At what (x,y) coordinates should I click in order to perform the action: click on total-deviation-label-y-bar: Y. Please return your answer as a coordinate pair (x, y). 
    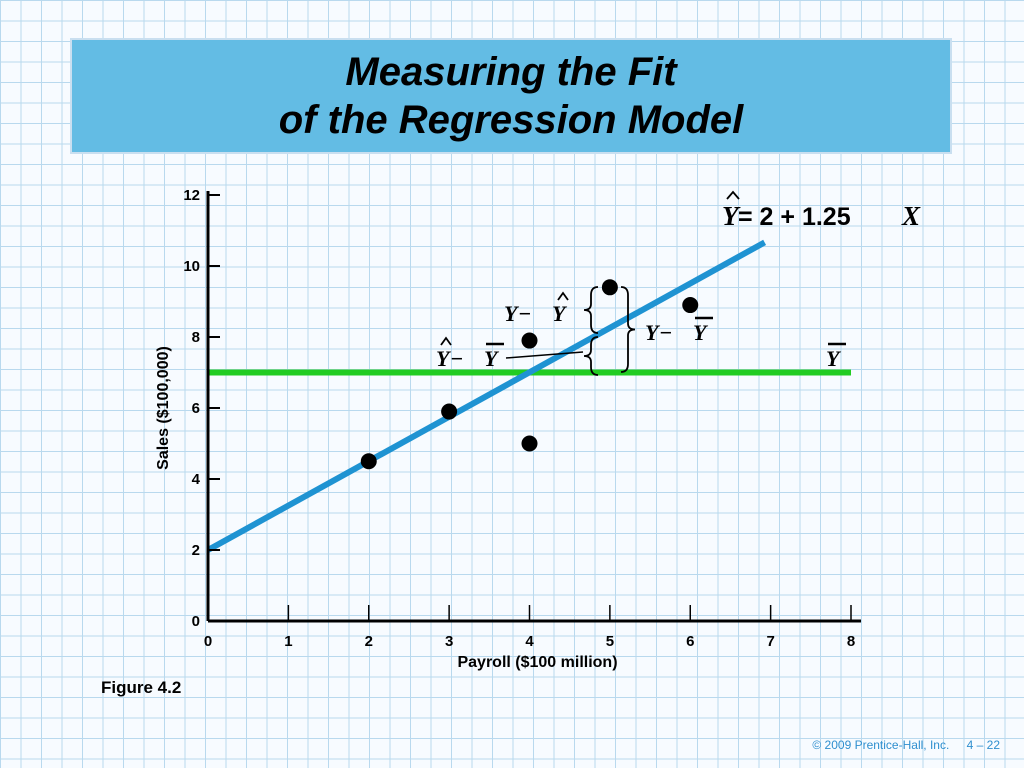
    Looking at the image, I should click on (701, 332).